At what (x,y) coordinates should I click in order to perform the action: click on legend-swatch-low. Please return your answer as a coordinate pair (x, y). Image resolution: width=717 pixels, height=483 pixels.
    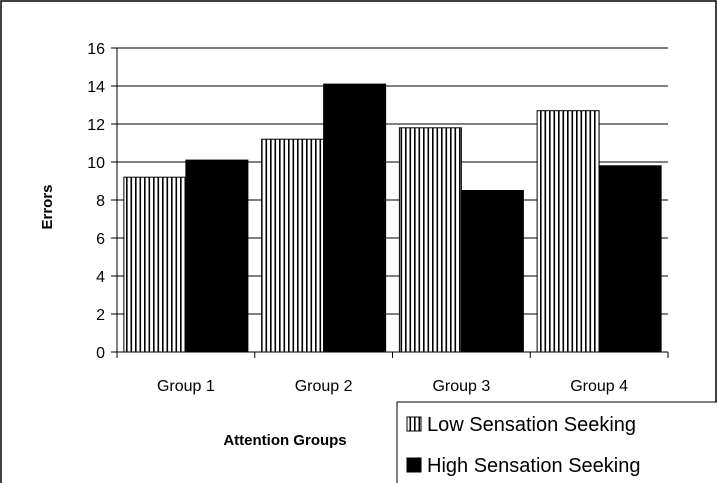
    Looking at the image, I should click on (414, 424).